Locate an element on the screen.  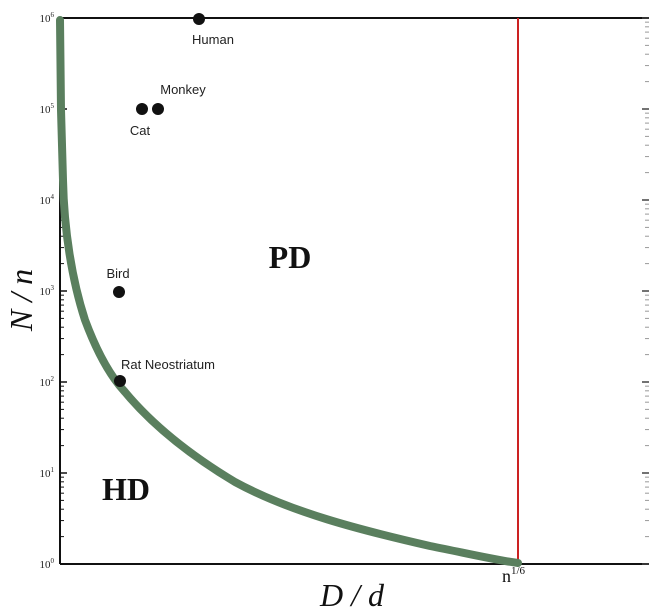
data-point-label: Rat Neostriatum is located at coordinates (168, 364).